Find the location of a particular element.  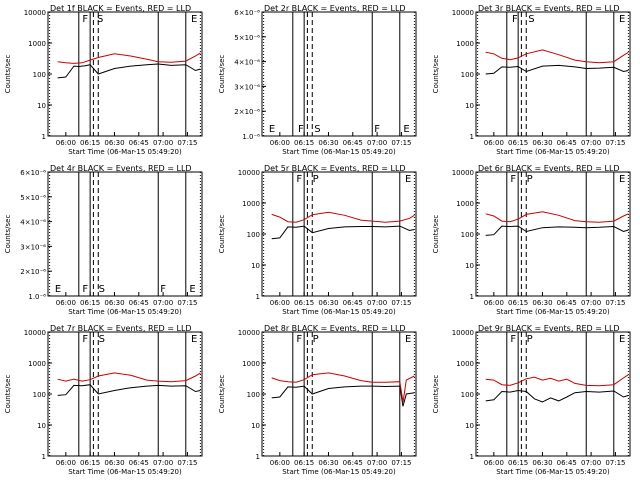

chart-title: Det 3r BLACK = Events, RED = LLD is located at coordinates (549, 8).